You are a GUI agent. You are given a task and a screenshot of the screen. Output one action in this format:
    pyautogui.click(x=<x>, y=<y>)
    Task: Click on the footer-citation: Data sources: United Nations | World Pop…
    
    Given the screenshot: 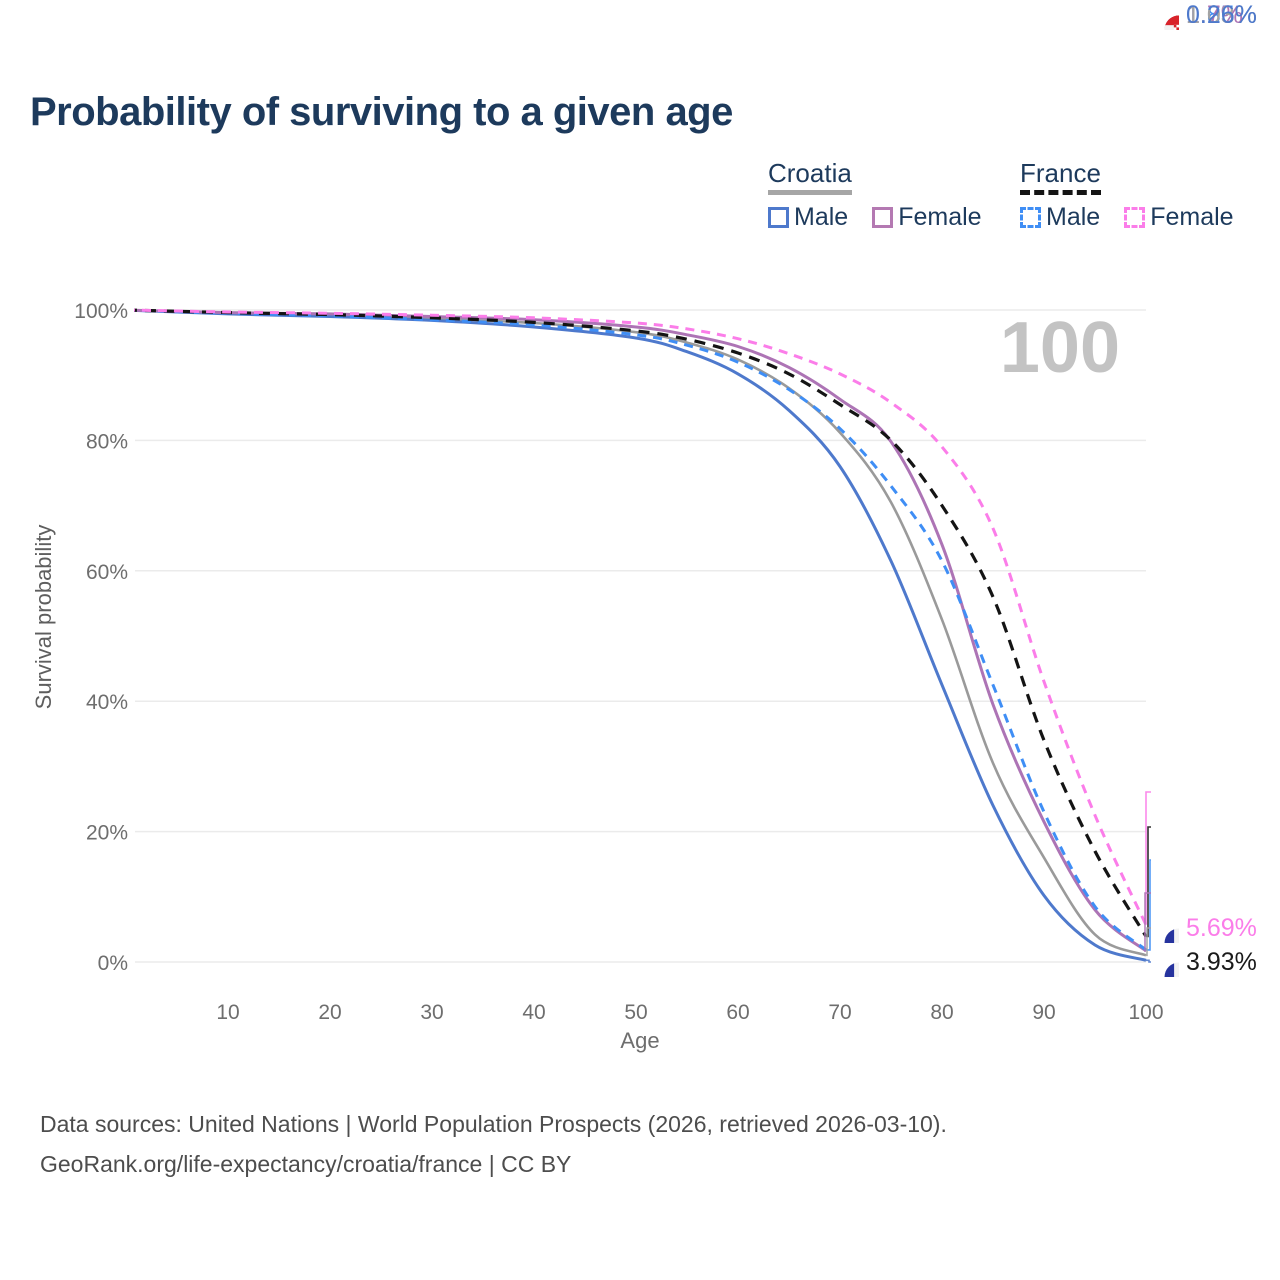 What is the action you would take?
    pyautogui.click(x=493, y=1144)
    